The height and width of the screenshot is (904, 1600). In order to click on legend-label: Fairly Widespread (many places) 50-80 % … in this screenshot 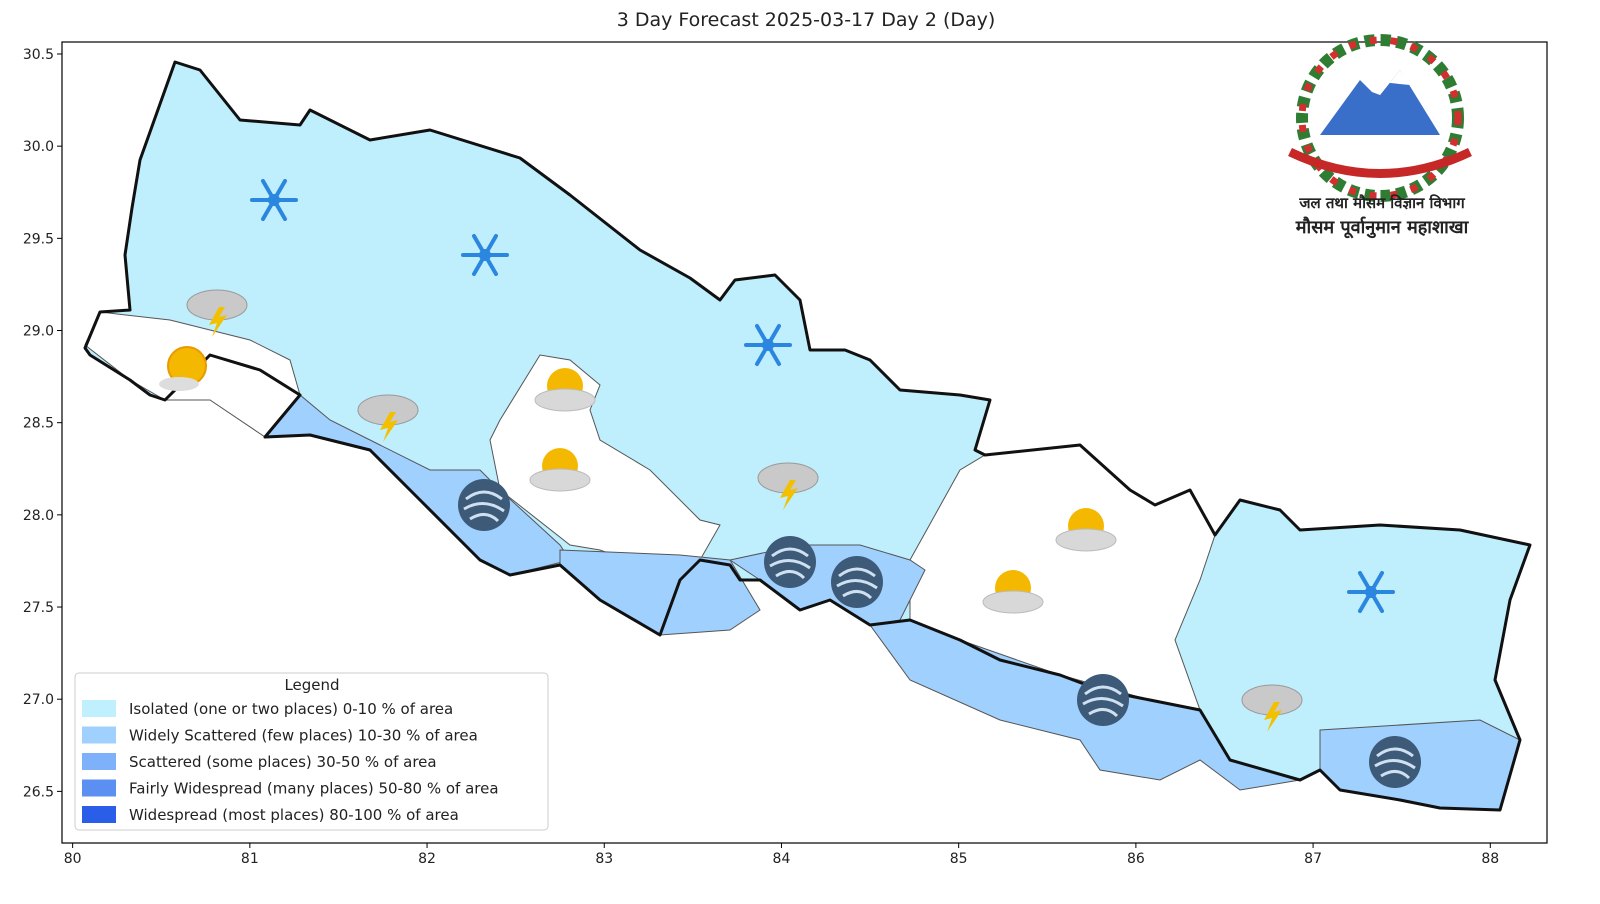, I will do `click(314, 789)`.